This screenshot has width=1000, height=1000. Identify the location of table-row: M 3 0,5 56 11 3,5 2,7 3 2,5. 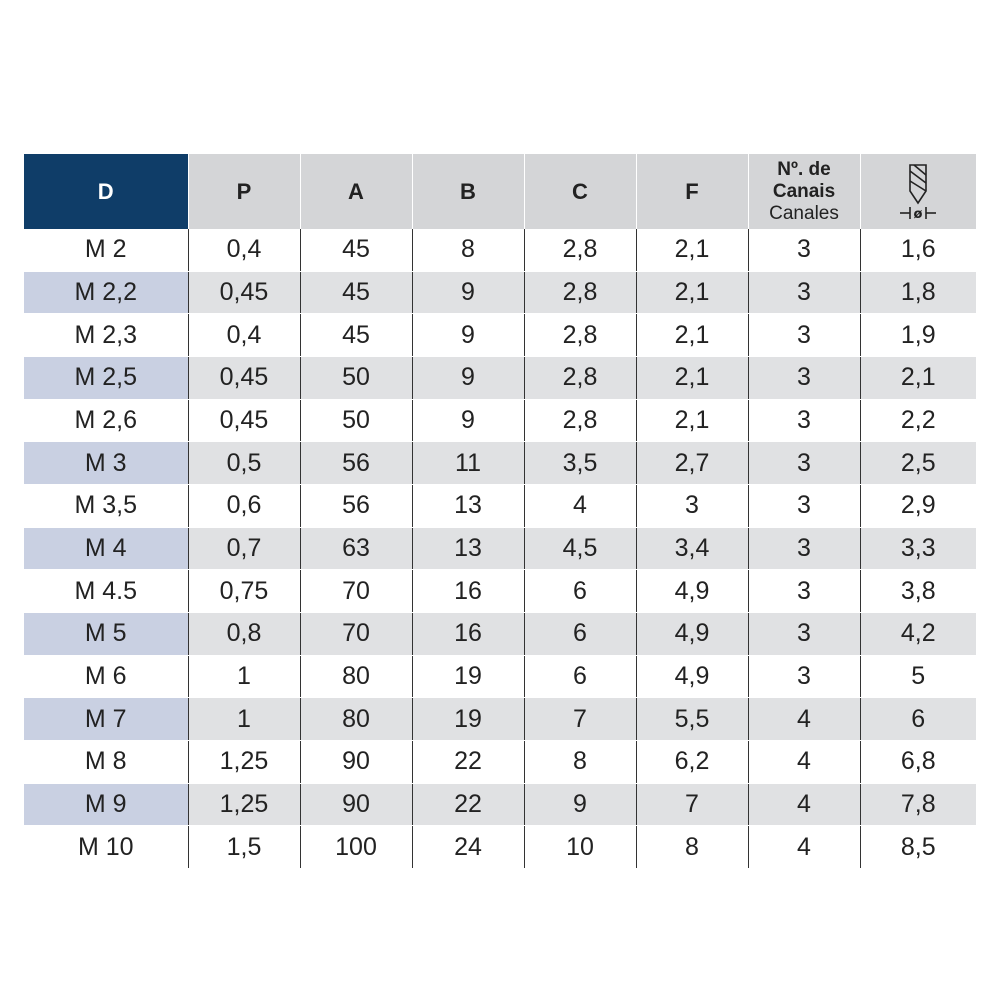
(500, 463).